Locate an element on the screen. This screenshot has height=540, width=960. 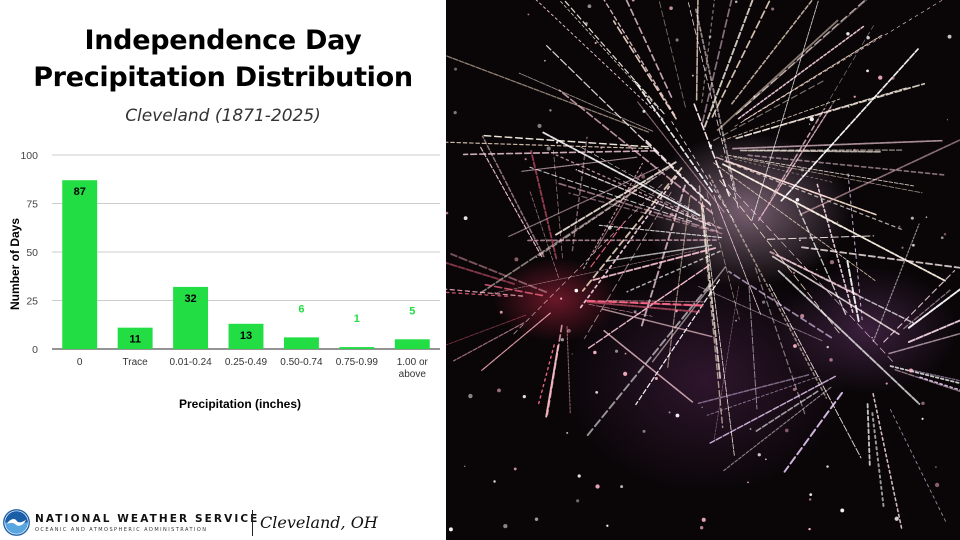
y-tick-label: 75 is located at coordinates (32, 205).